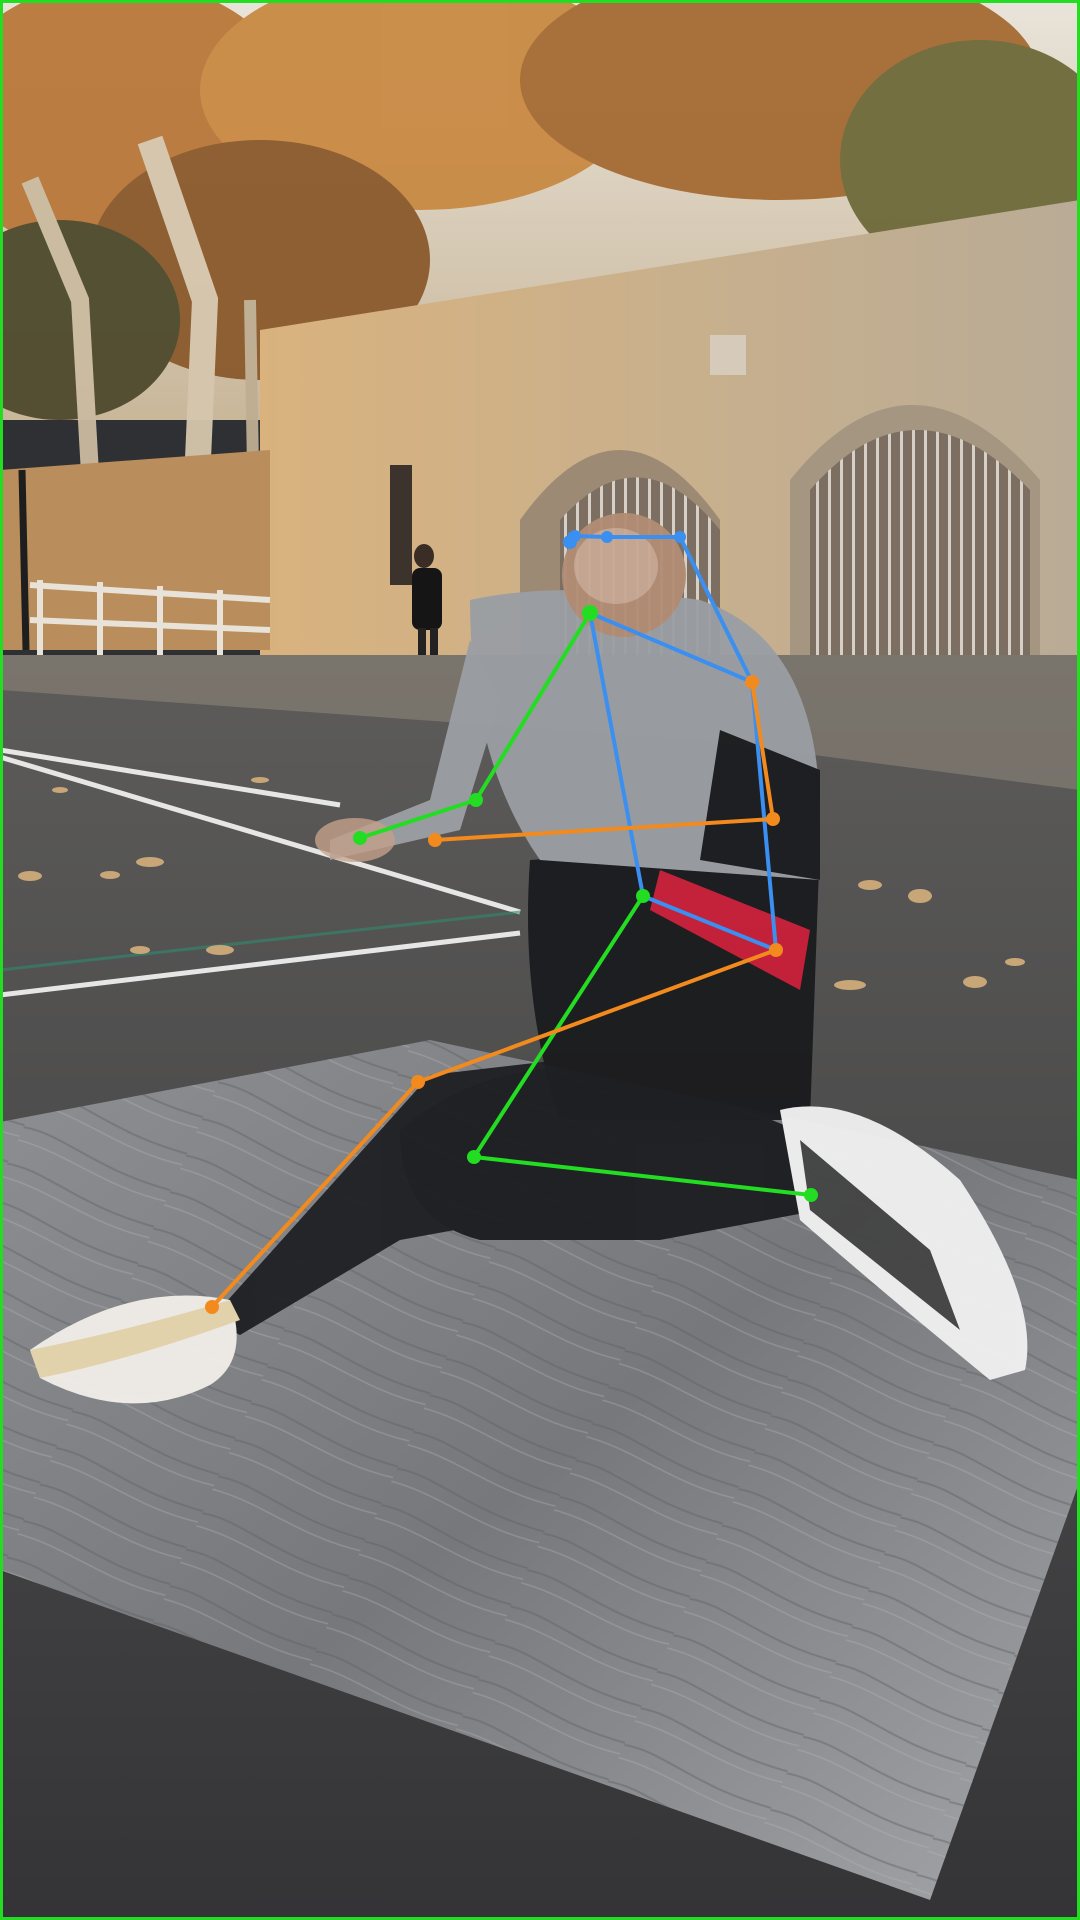 The image size is (1080, 1920). What do you see at coordinates (150, 617) in the screenshot?
I see `railing` at bounding box center [150, 617].